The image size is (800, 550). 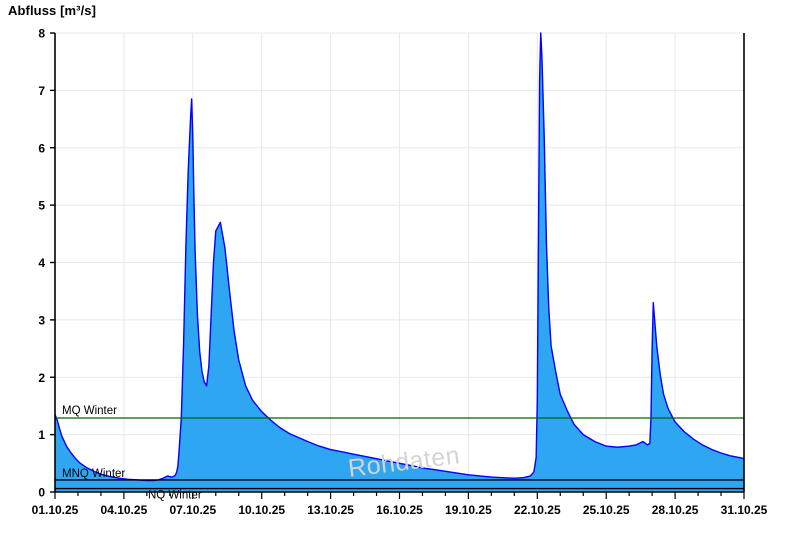 What do you see at coordinates (41, 206) in the screenshot?
I see `y-tick-label: 5` at bounding box center [41, 206].